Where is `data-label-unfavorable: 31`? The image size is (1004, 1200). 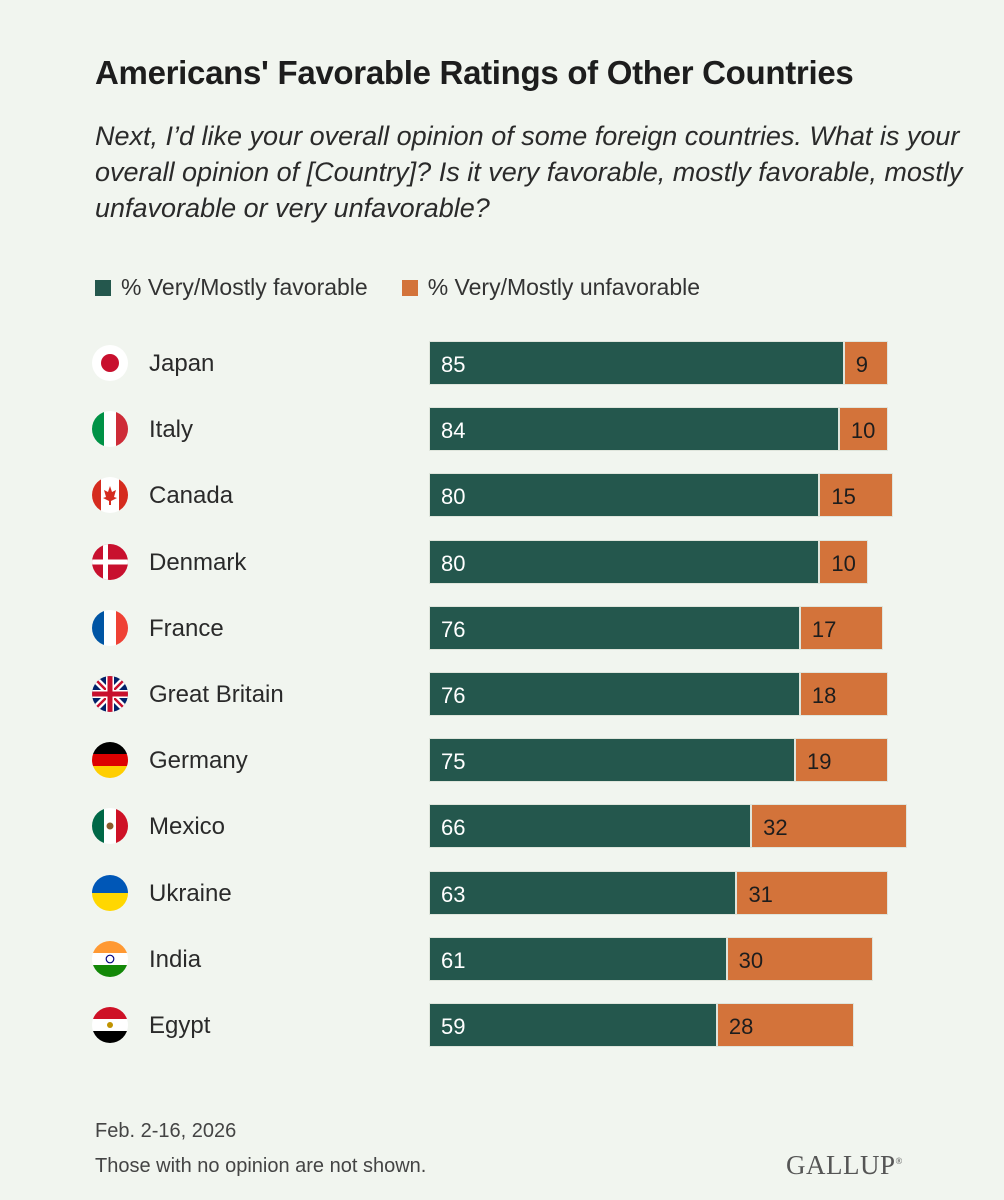
data-label-unfavorable: 31 is located at coordinates (760, 894).